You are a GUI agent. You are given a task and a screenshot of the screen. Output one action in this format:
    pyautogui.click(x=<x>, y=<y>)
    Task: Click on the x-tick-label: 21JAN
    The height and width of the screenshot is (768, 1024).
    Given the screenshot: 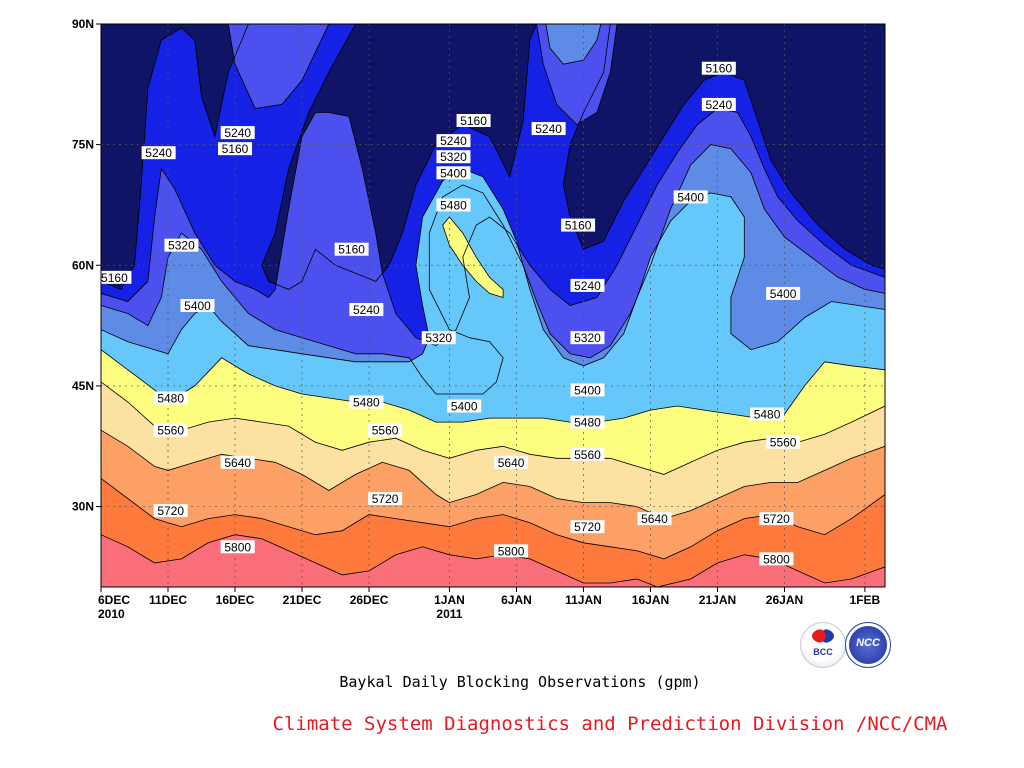 What is the action you would take?
    pyautogui.click(x=717, y=600)
    